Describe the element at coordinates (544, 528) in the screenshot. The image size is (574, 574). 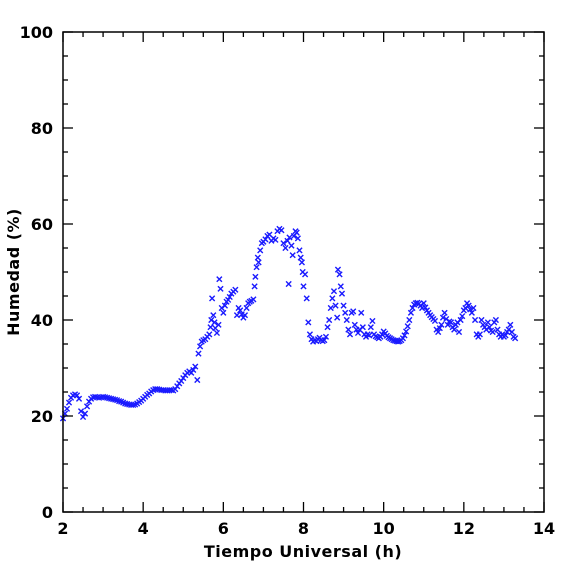
I see `x-tick-label: 14` at that location.